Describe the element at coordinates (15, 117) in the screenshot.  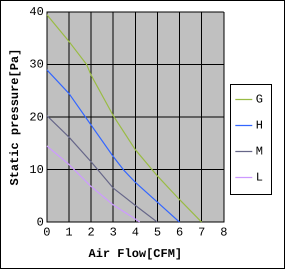
I see `y-axis-title: Static pressure[Pa]` at that location.